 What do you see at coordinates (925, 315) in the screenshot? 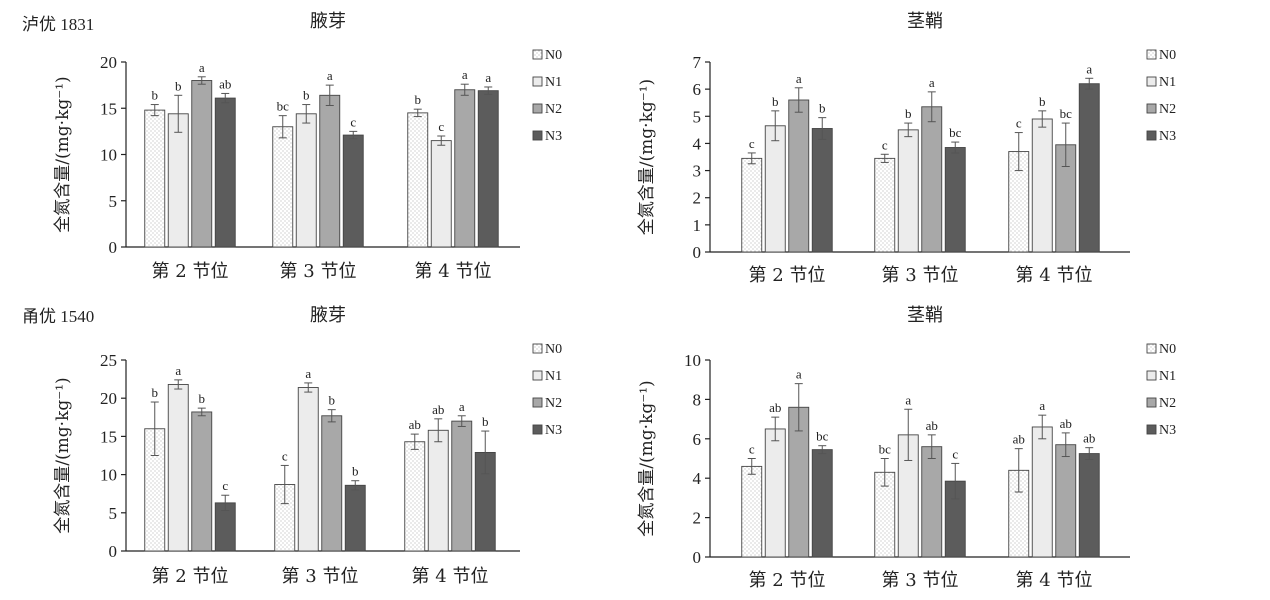
I see `chart-title: 茎鞘` at bounding box center [925, 315].